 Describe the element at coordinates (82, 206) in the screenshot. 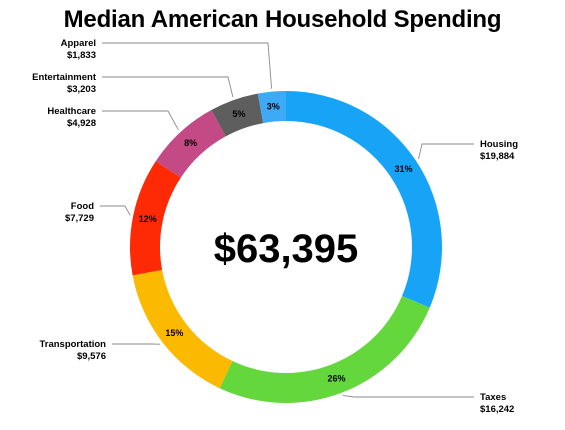

I see `callout-name-food: Food` at that location.